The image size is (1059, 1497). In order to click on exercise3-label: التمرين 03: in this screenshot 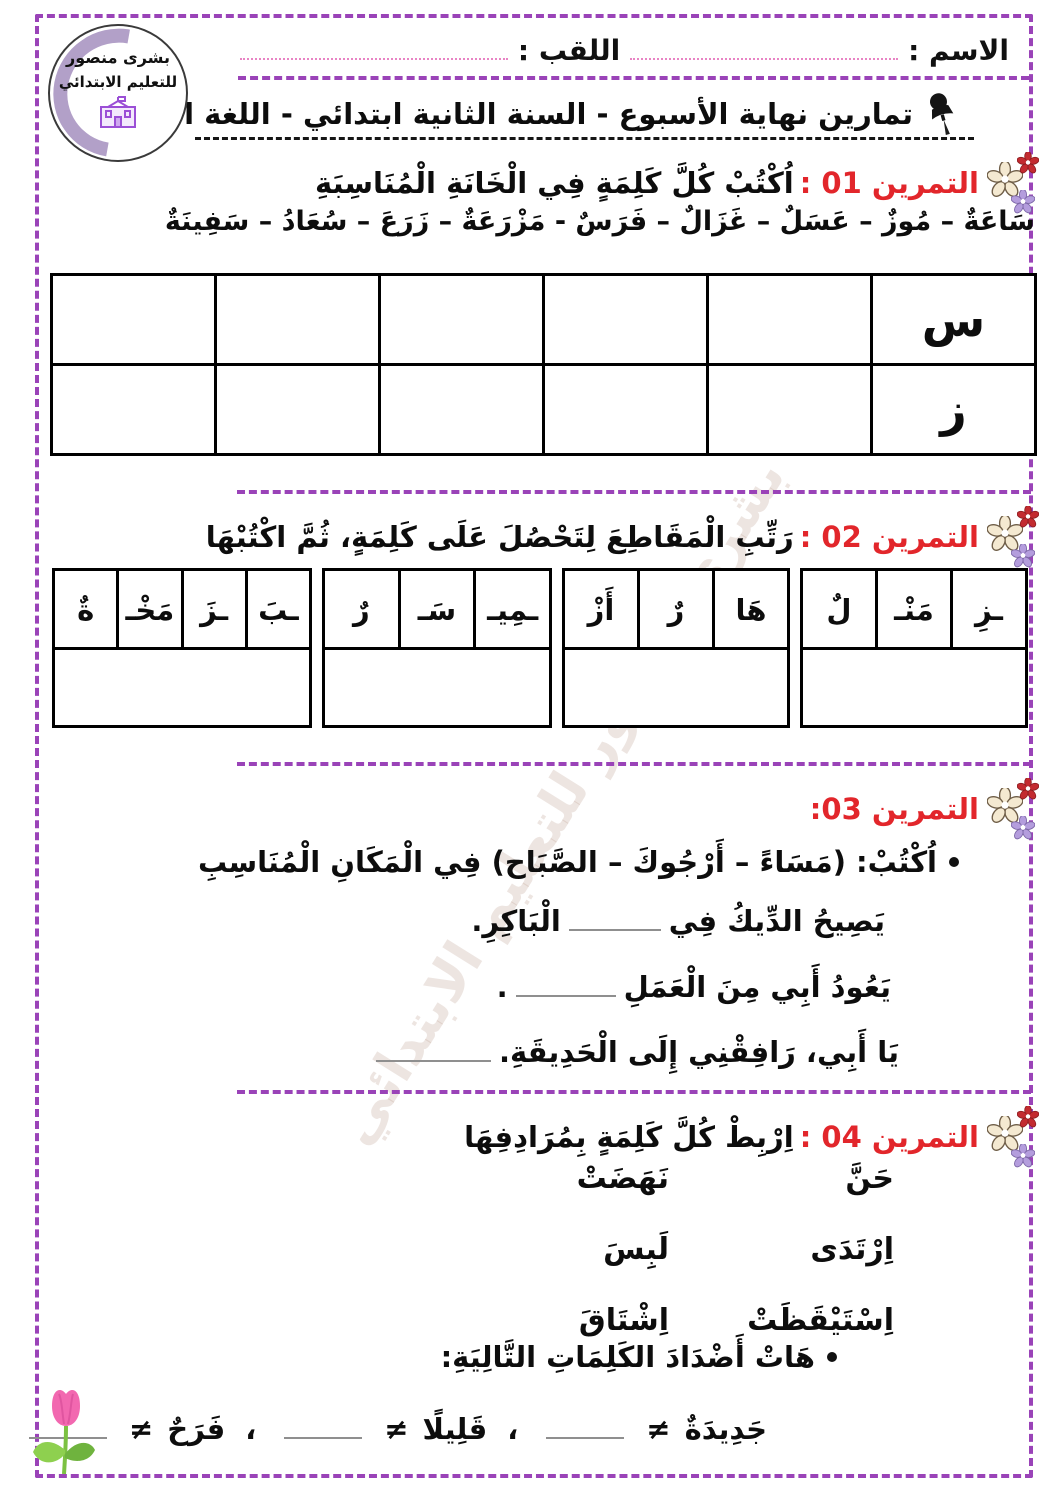, I will do `click(894, 809)`.